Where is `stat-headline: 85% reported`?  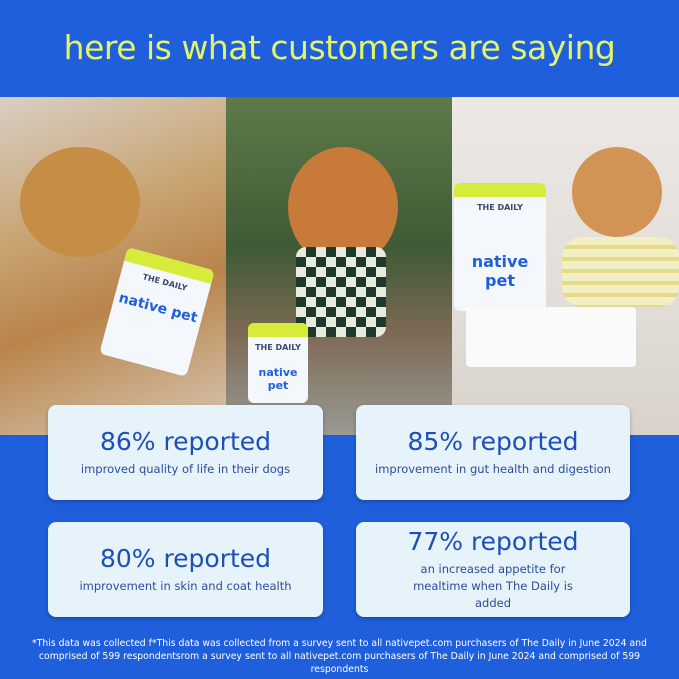 stat-headline: 85% reported is located at coordinates (493, 441).